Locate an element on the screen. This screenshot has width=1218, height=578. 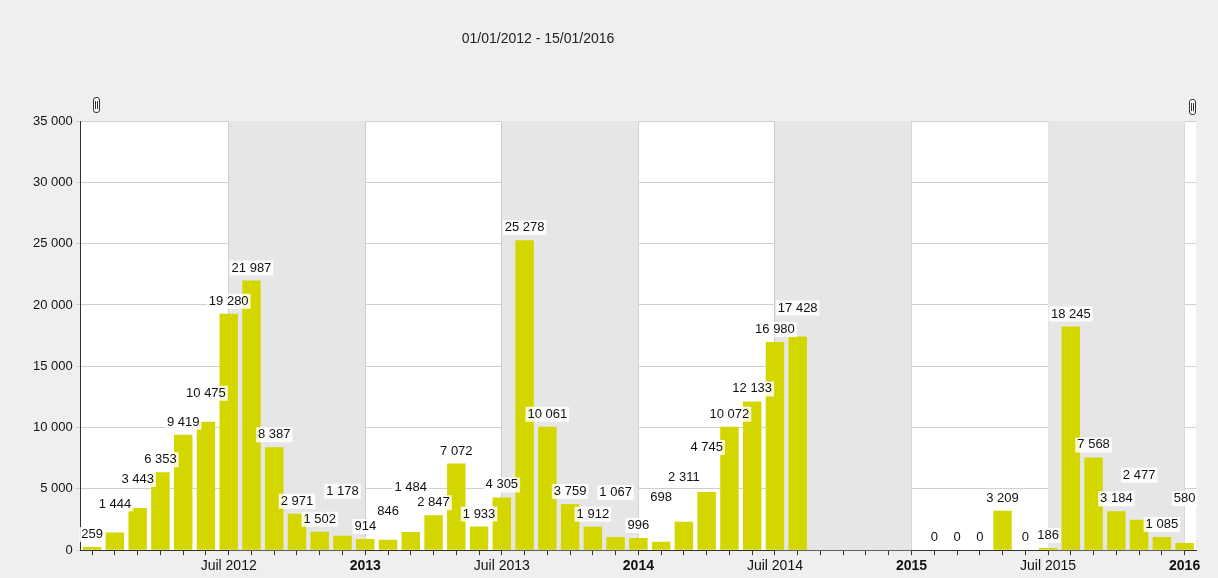
chart-title: 01/01/2012 - 15/01/2016 is located at coordinates (538, 38).